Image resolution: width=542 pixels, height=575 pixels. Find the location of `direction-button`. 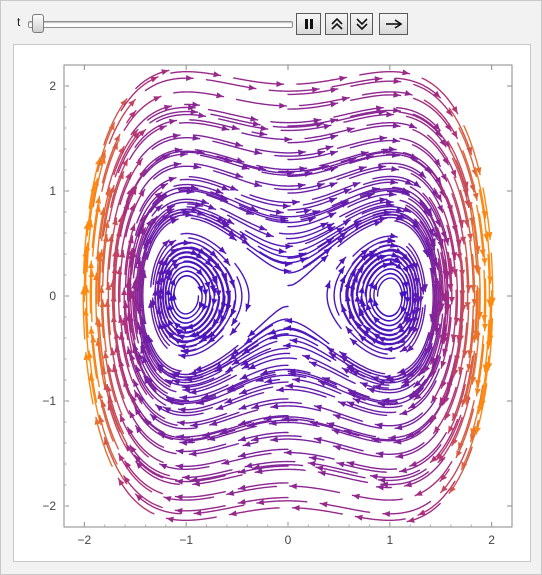

direction-button is located at coordinates (393, 24).